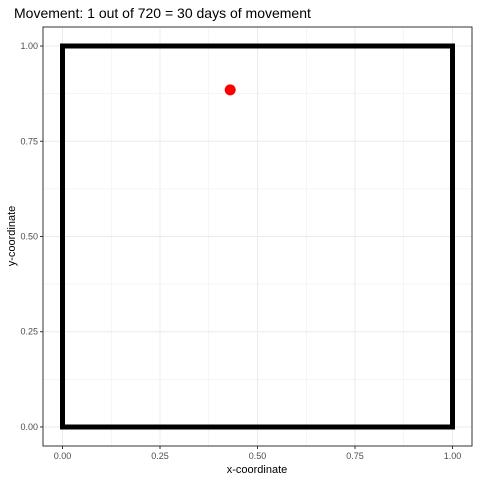 This screenshot has width=480, height=480. What do you see at coordinates (63, 456) in the screenshot?
I see `x-tick-label: 0.00` at bounding box center [63, 456].